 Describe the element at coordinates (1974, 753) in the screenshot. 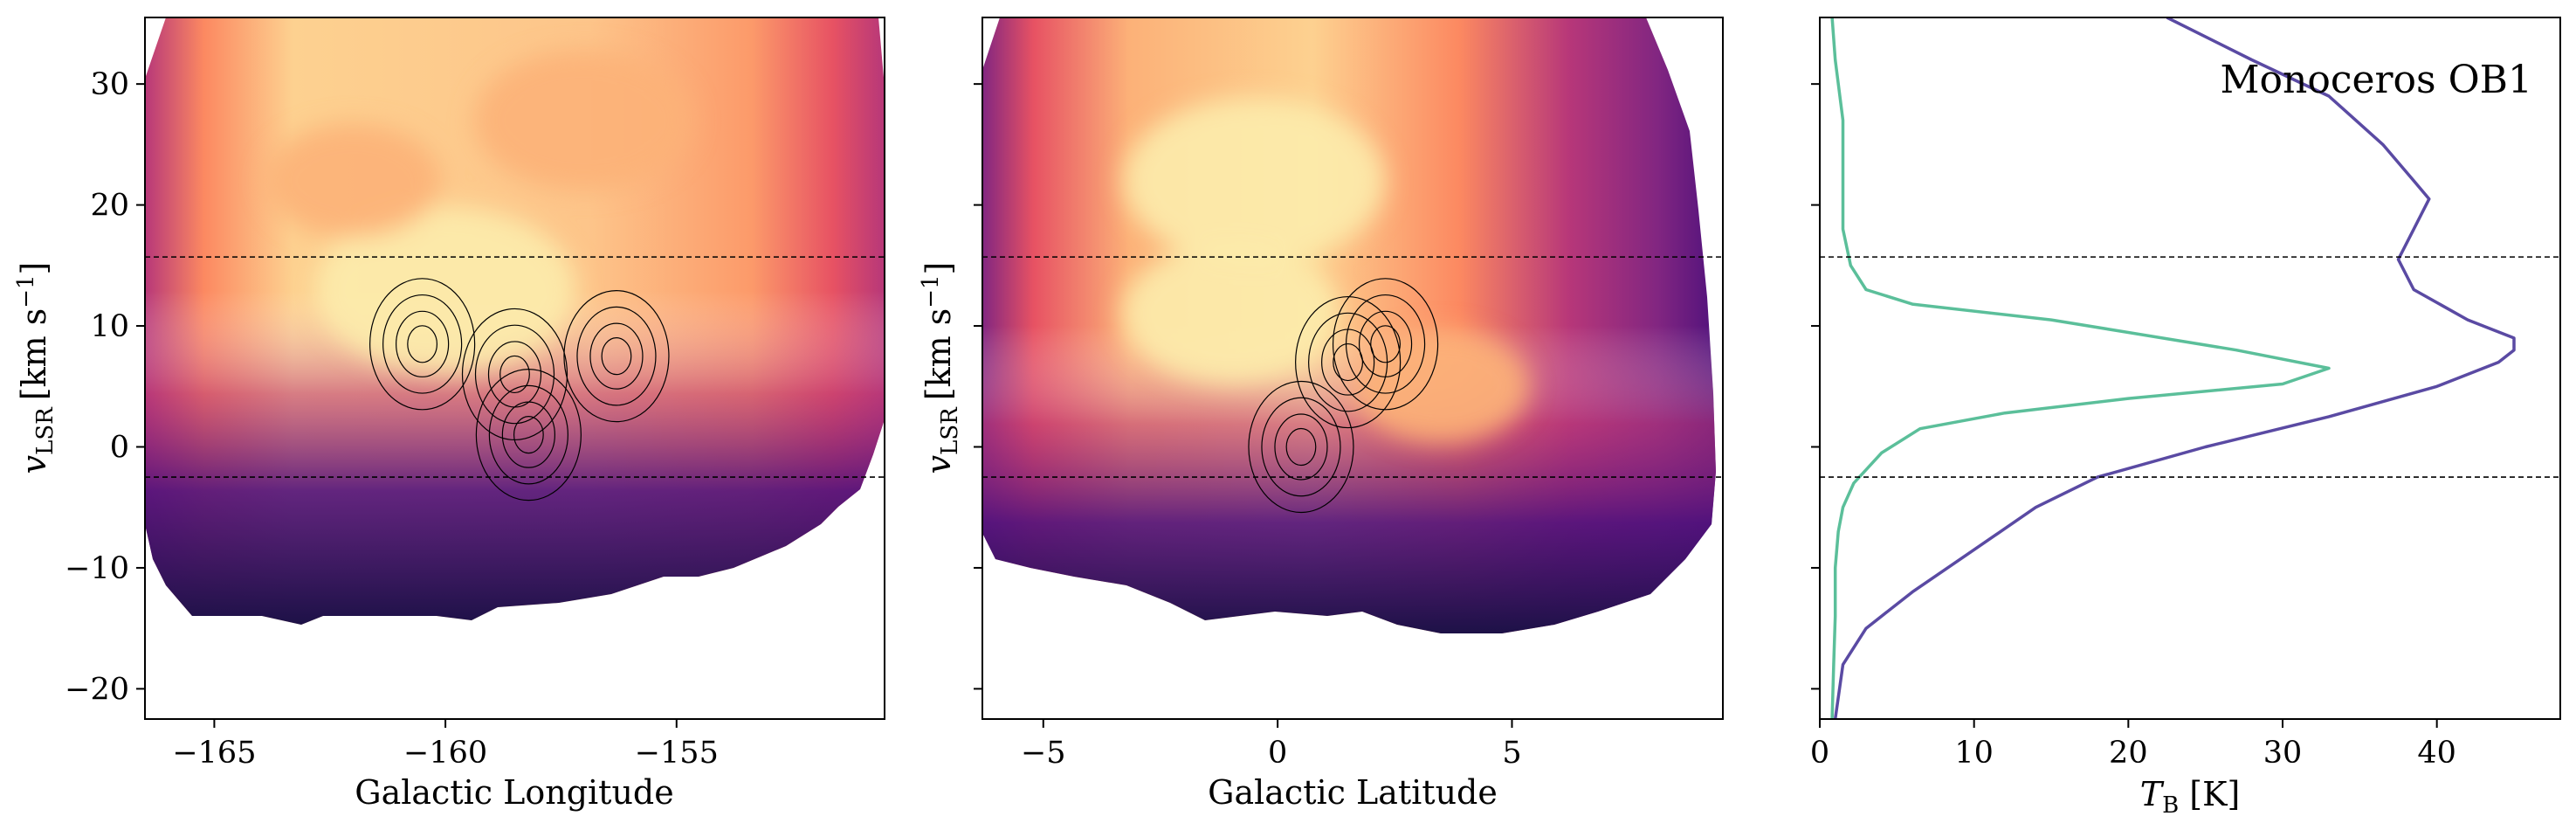

I see `xtick-label: 10` at that location.